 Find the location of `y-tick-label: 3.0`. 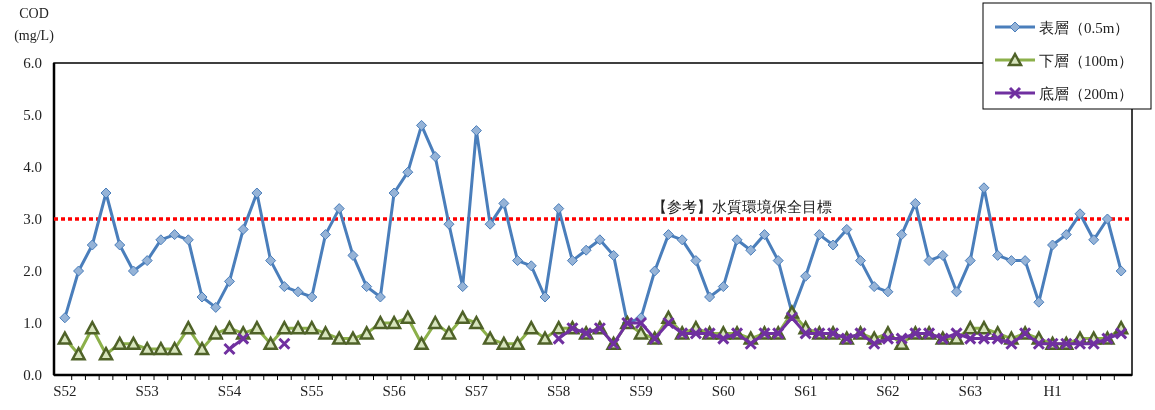

y-tick-label: 3.0 is located at coordinates (32, 219).